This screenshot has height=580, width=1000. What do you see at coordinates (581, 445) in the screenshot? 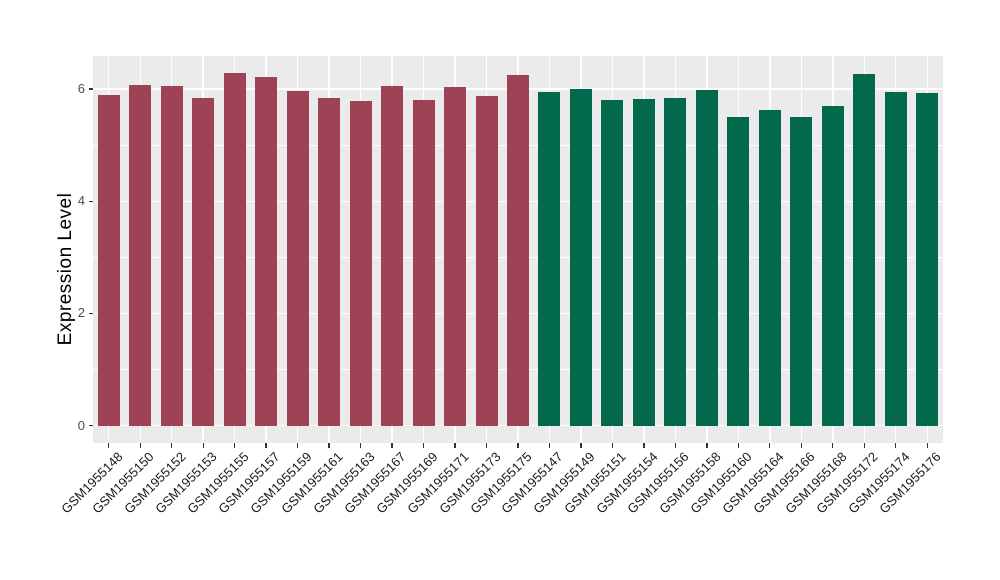
I see `x-tick-GSM1955149` at bounding box center [581, 445].